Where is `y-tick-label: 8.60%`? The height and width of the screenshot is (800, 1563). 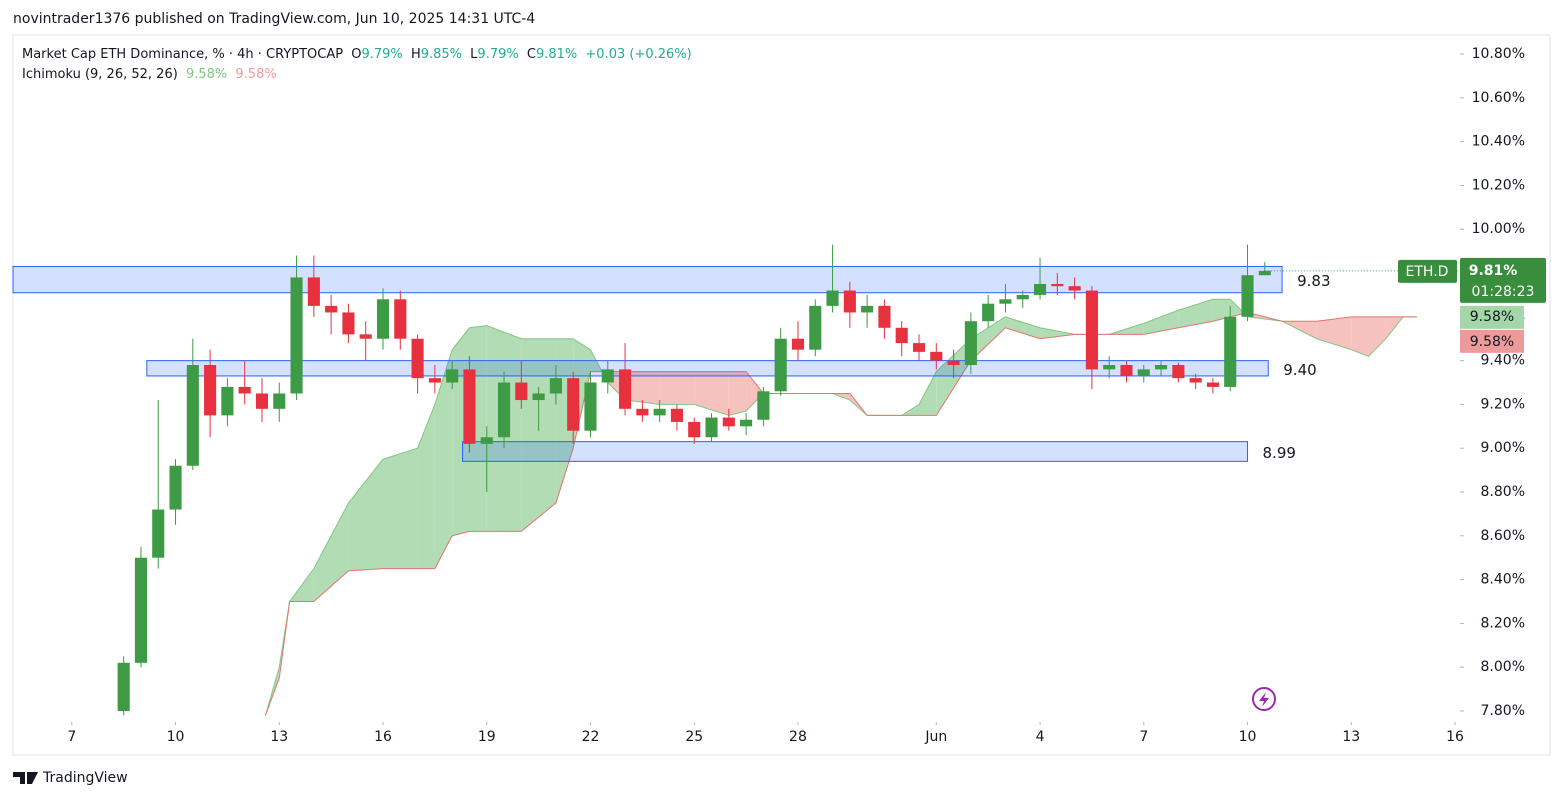 y-tick-label: 8.60% is located at coordinates (1503, 536).